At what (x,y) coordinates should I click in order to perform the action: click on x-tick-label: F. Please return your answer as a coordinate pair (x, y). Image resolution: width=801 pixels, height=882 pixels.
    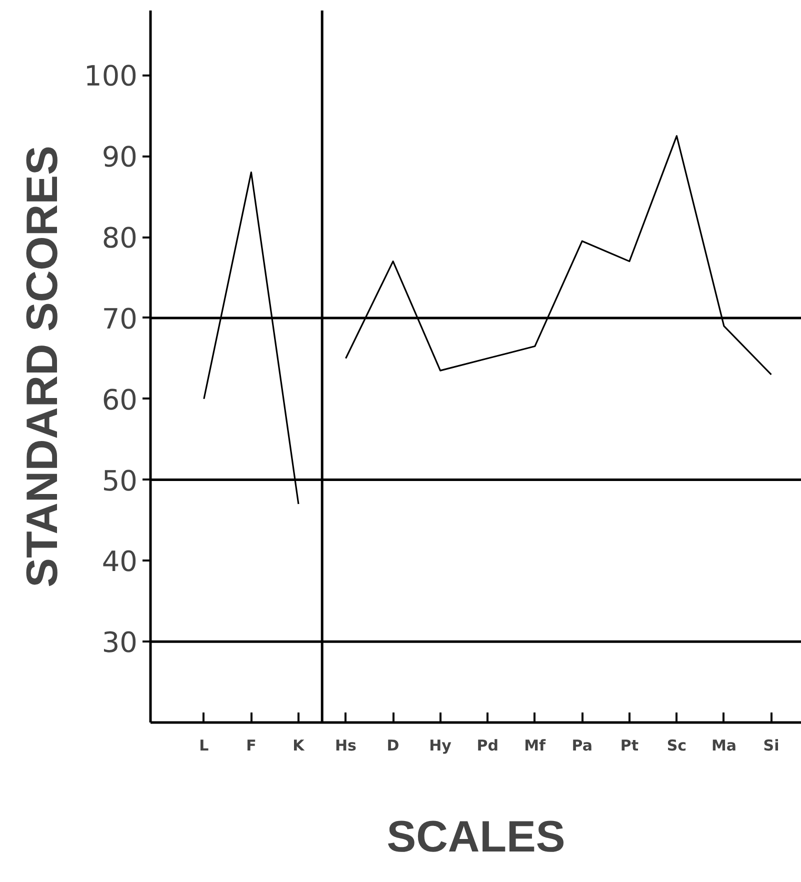
    Looking at the image, I should click on (251, 745).